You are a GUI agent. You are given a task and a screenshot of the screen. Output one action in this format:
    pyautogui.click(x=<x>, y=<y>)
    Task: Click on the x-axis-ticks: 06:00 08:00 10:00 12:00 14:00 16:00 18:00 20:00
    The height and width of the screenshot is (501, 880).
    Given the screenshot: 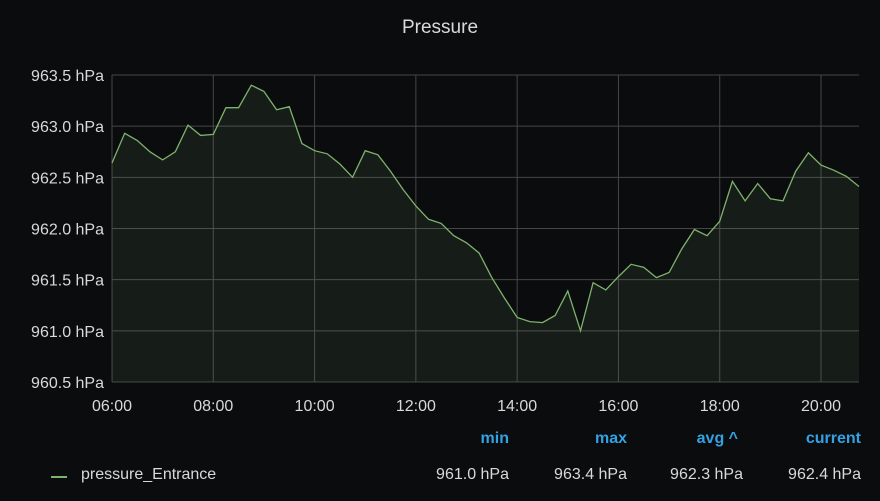 What is the action you would take?
    pyautogui.click(x=466, y=406)
    